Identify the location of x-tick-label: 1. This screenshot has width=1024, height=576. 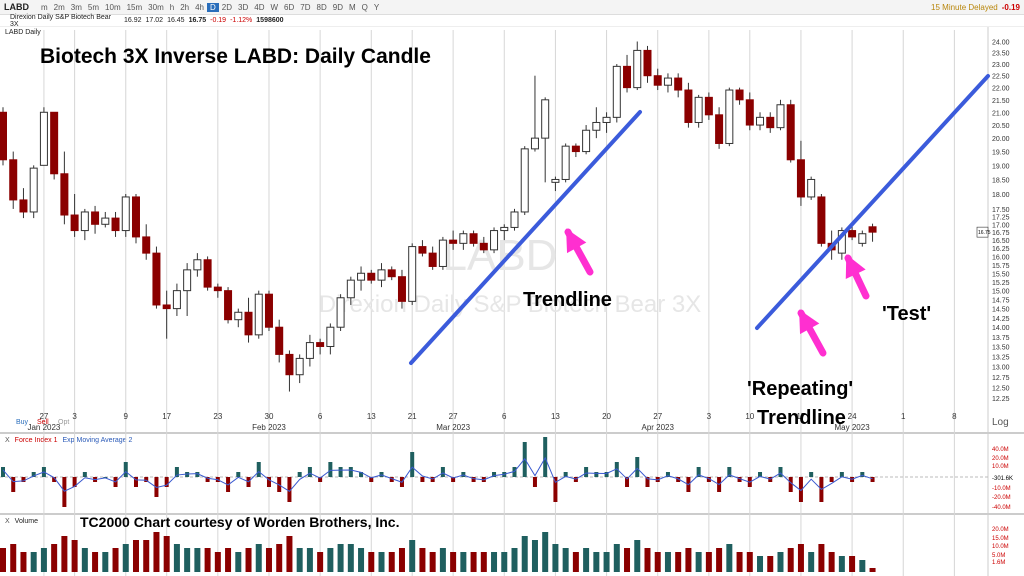
(903, 416).